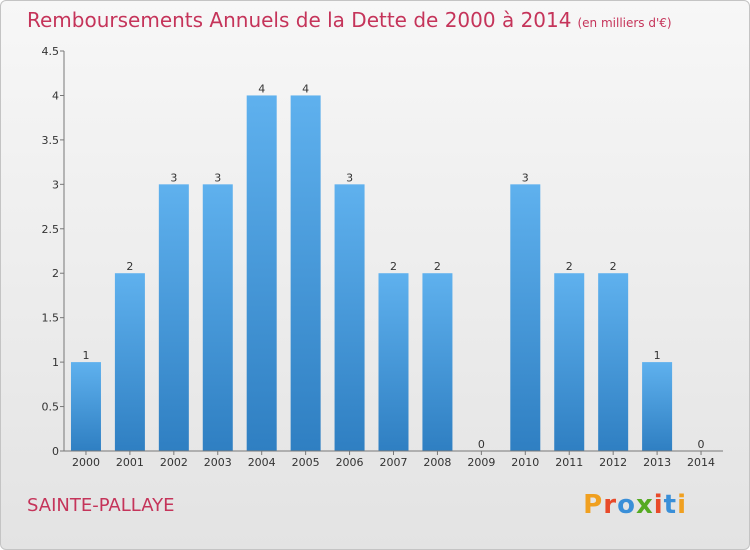  I want to click on y-tick-label: 0.5, so click(51, 407).